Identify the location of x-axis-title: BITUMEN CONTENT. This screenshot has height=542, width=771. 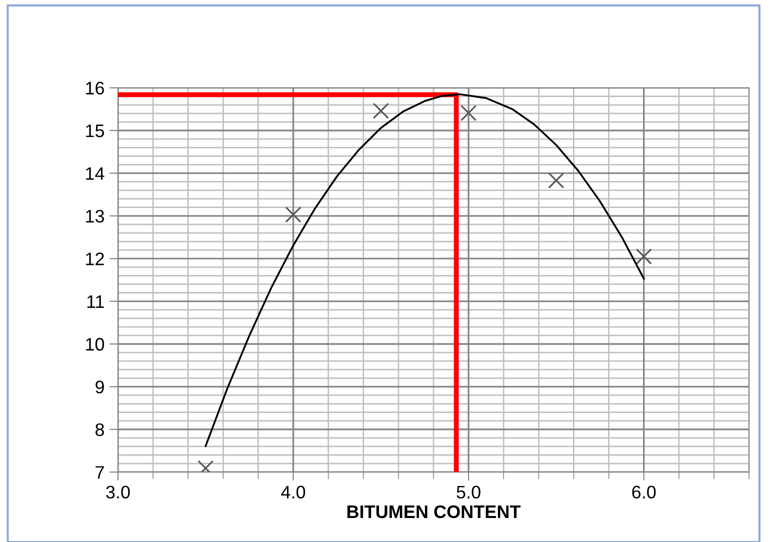
(434, 511).